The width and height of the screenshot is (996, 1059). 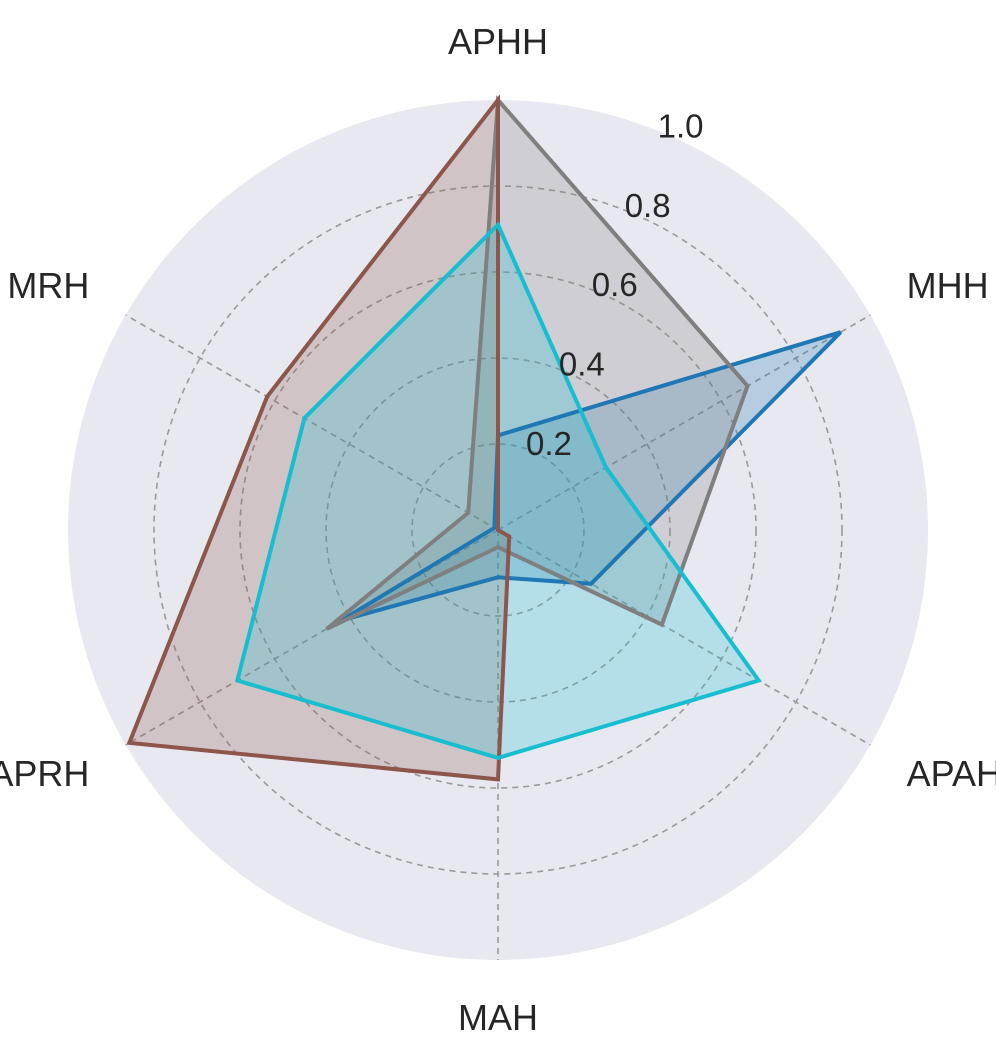 What do you see at coordinates (684, 422) in the screenshot?
I see `spoke-mhh` at bounding box center [684, 422].